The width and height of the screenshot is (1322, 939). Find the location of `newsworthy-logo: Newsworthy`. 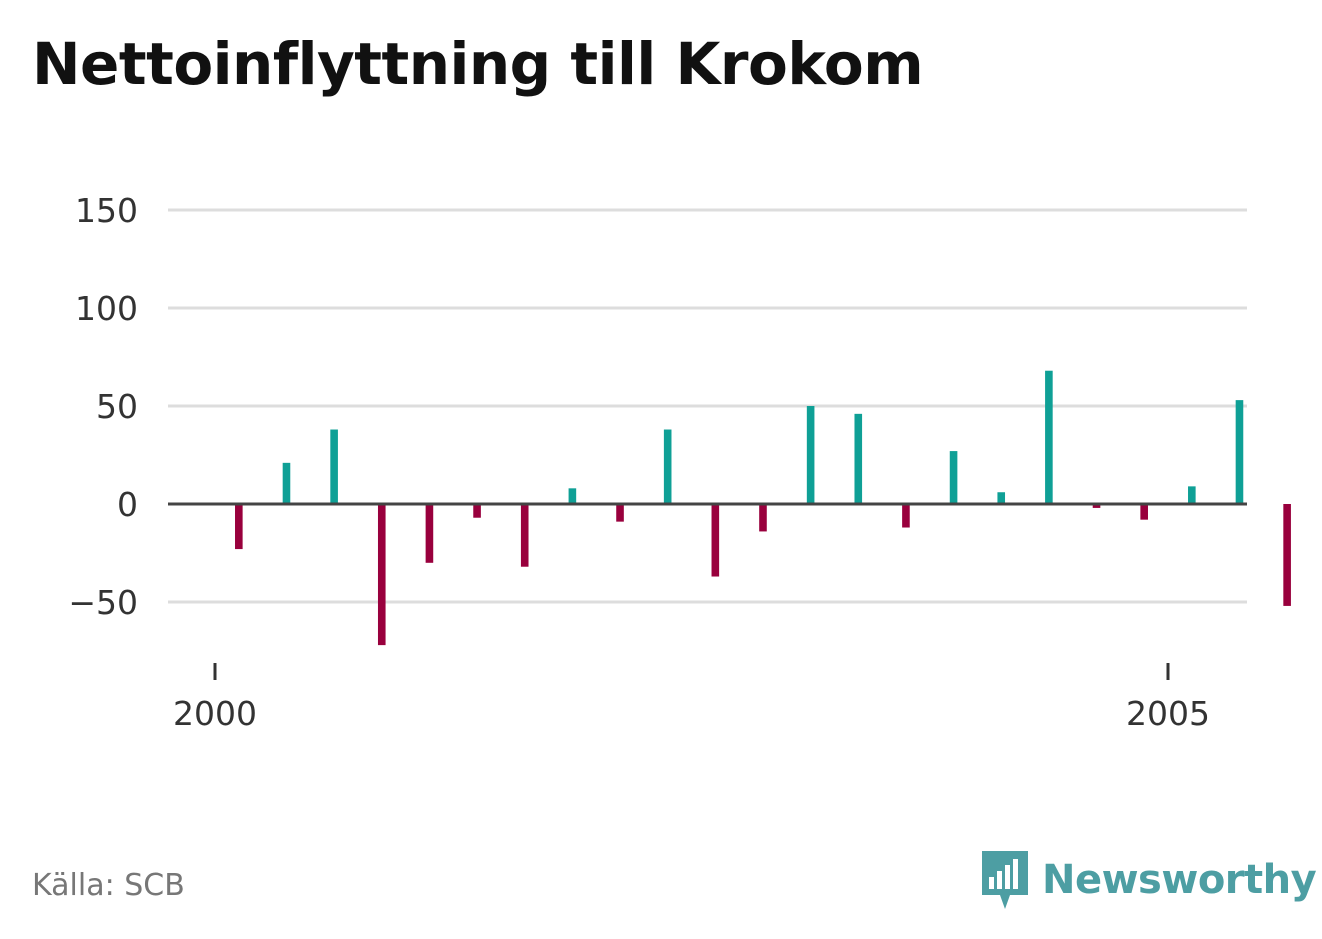

newsworthy-logo: Newsworthy is located at coordinates (1148, 880).